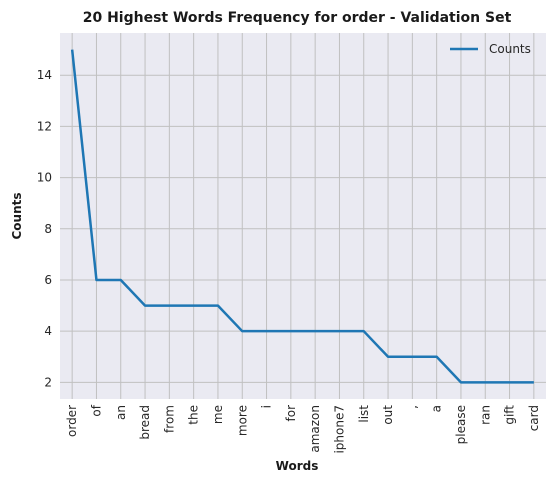  I want to click on y-tick-label: 10, so click(44, 178).